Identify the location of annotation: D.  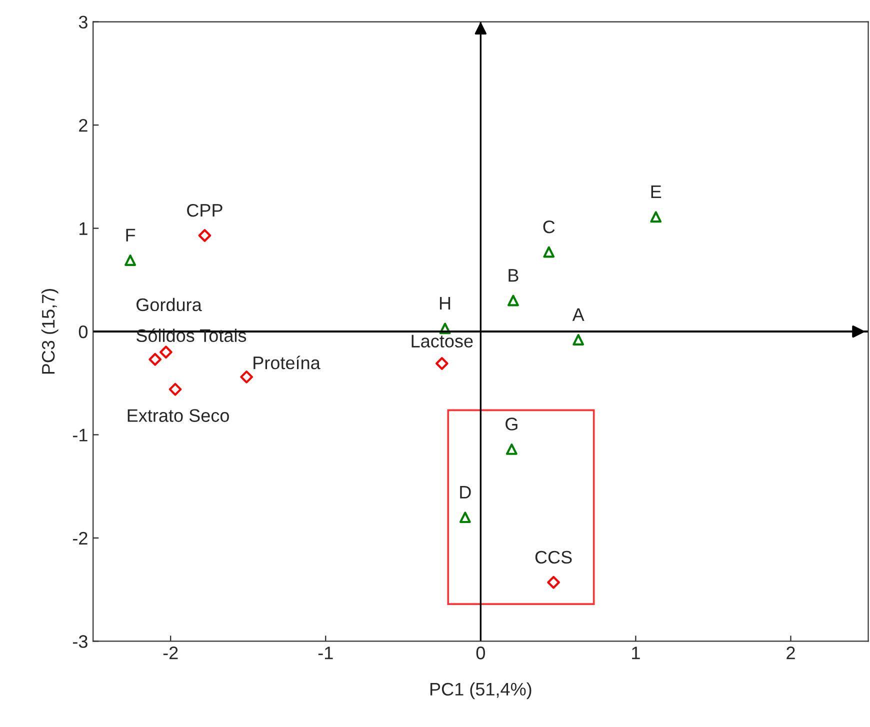
(465, 492).